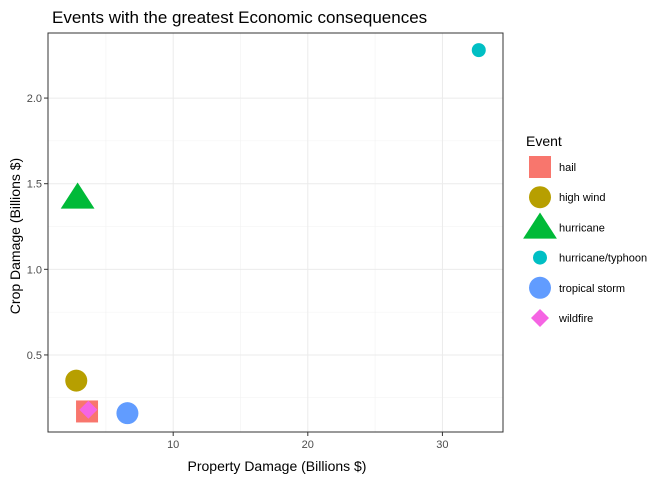 The width and height of the screenshot is (672, 480). What do you see at coordinates (127, 413) in the screenshot?
I see `data-point-tropical-storm` at bounding box center [127, 413].